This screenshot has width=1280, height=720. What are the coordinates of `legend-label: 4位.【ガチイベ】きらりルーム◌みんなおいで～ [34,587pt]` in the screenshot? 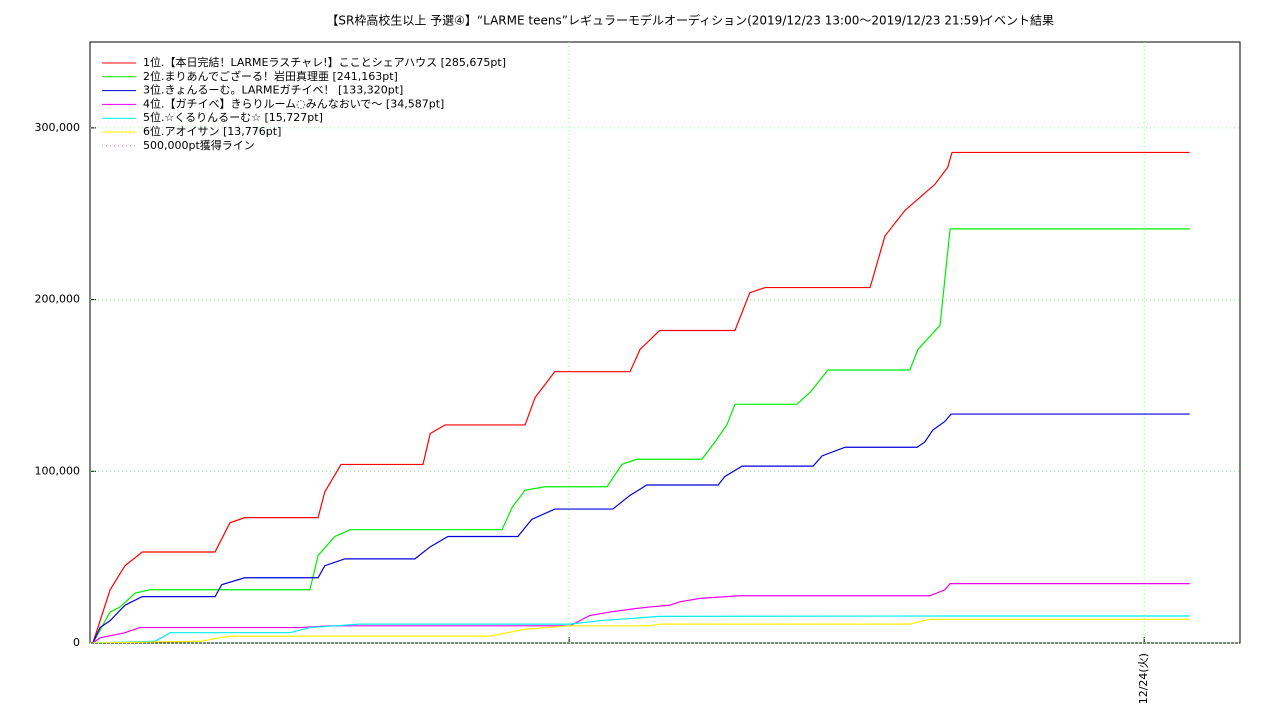 It's located at (293, 103).